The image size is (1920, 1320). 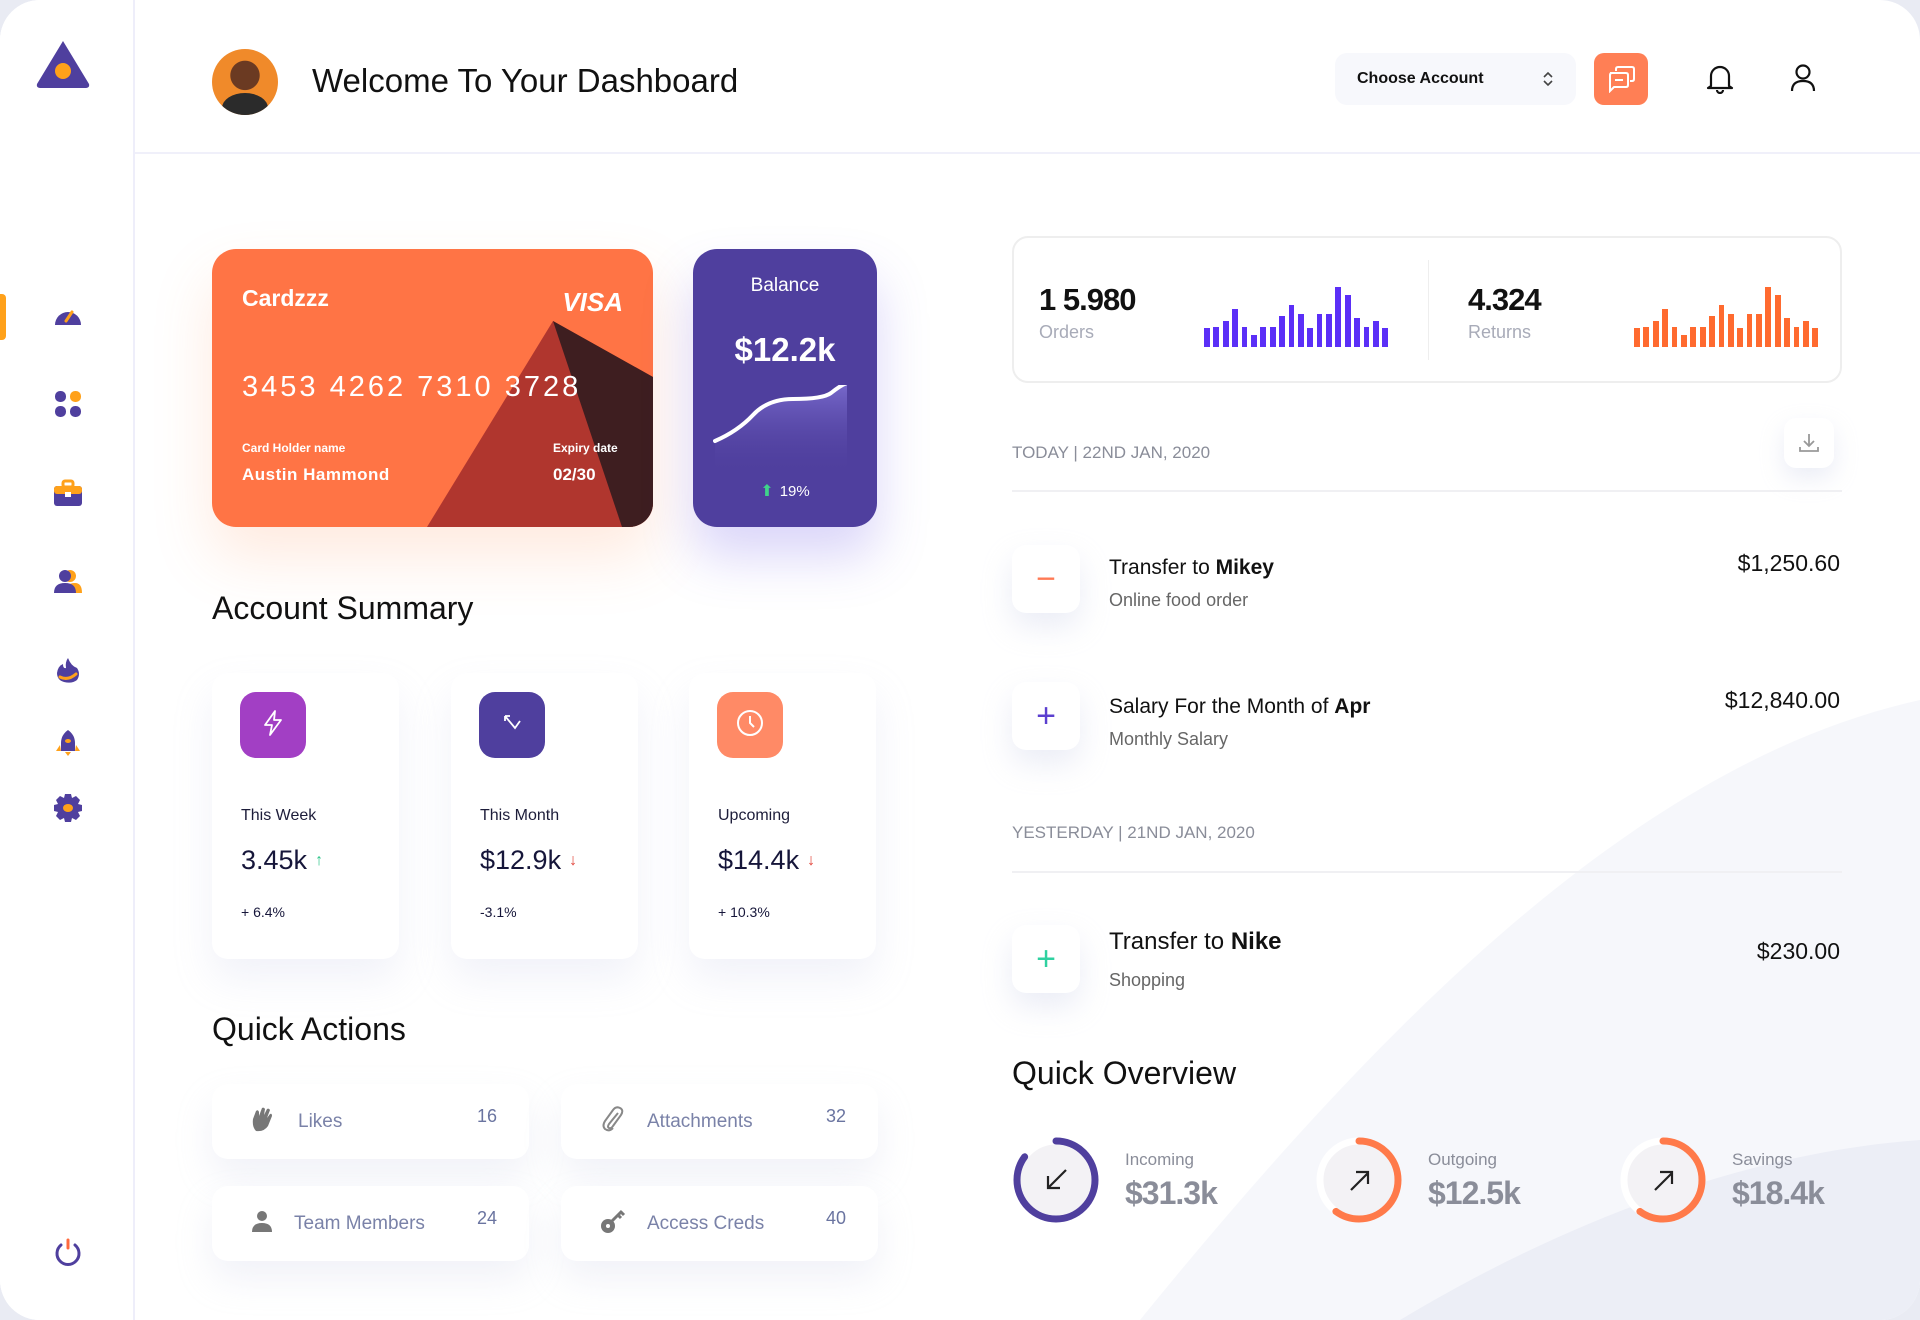 I want to click on quick-action-attachments: Attachments 32, so click(x=719, y=1121).